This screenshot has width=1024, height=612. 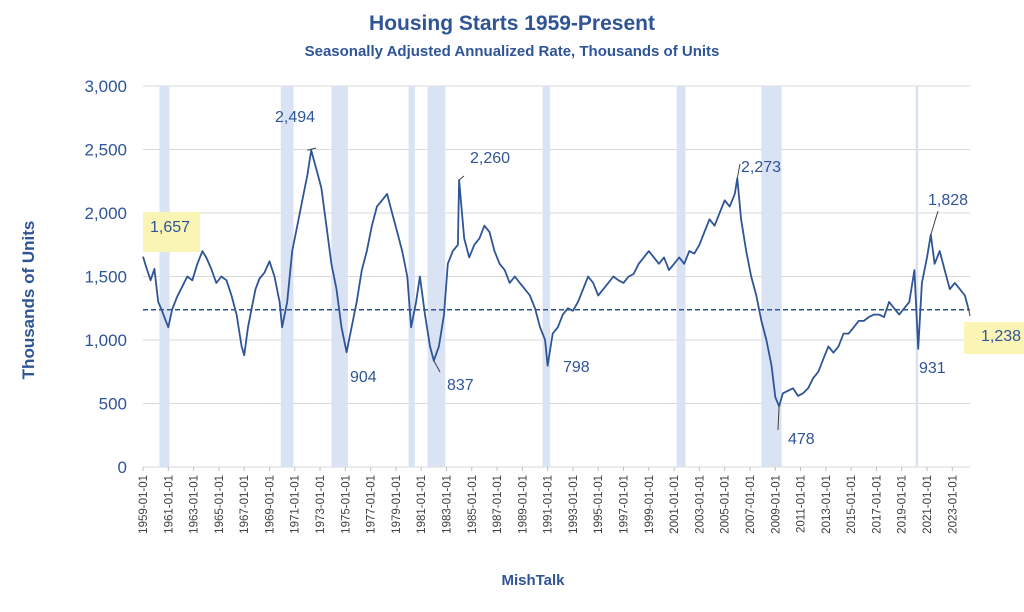 What do you see at coordinates (245, 504) in the screenshot?
I see `x-tick-label-4: 1967-01-01` at bounding box center [245, 504].